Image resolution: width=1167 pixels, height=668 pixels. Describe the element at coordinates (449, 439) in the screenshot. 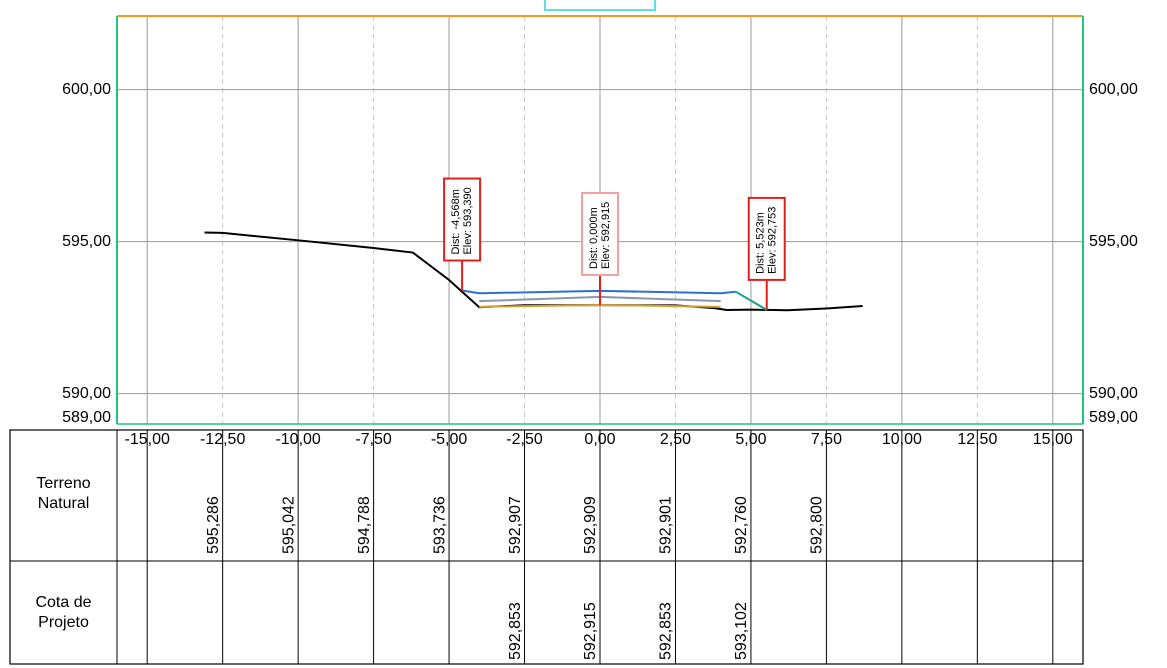

I see `x-tick-label: -5,00` at that location.